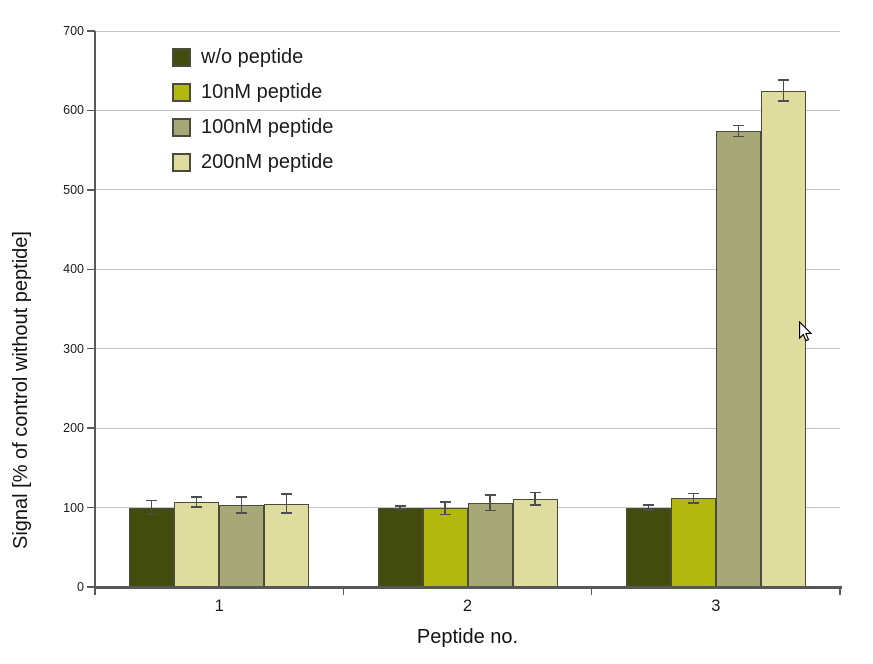  I want to click on legend-item: 10nM peptide, so click(252, 92).